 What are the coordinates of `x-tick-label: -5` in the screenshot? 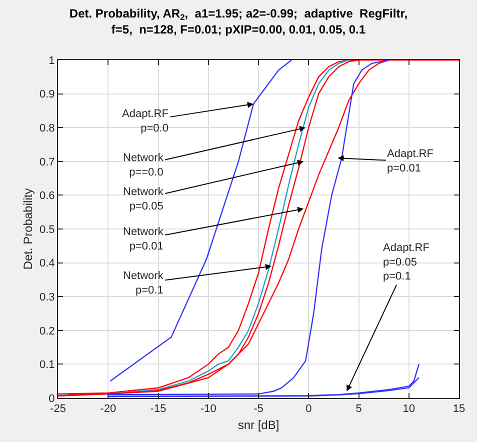 It's located at (259, 409).